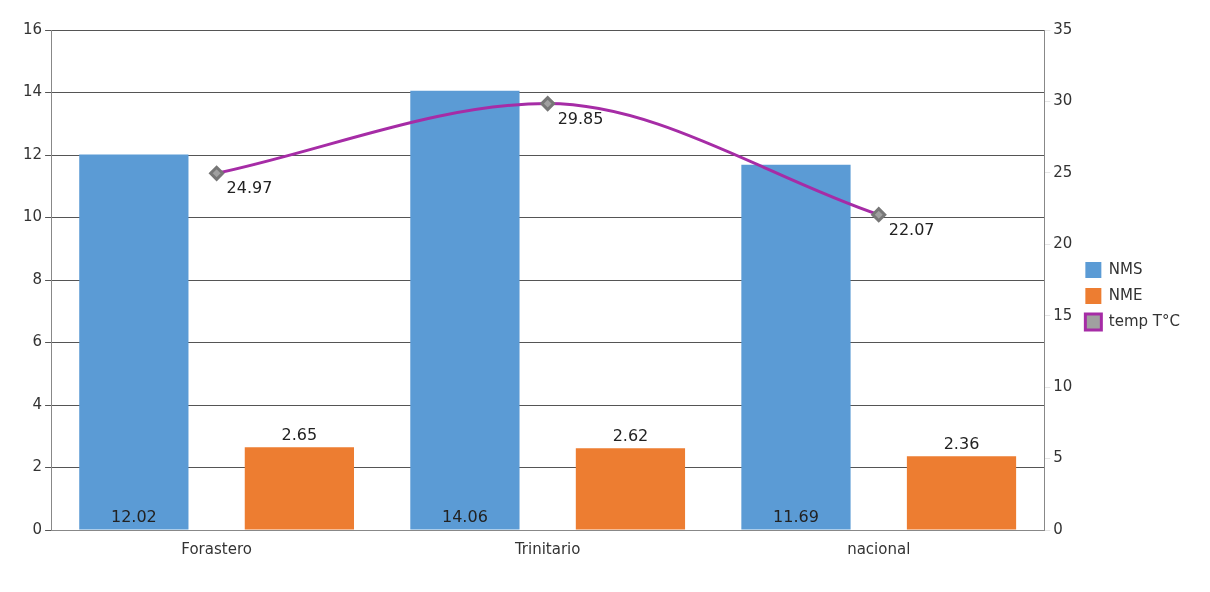 The image size is (1210, 592). I want to click on x-tick-label: nacional, so click(879, 548).